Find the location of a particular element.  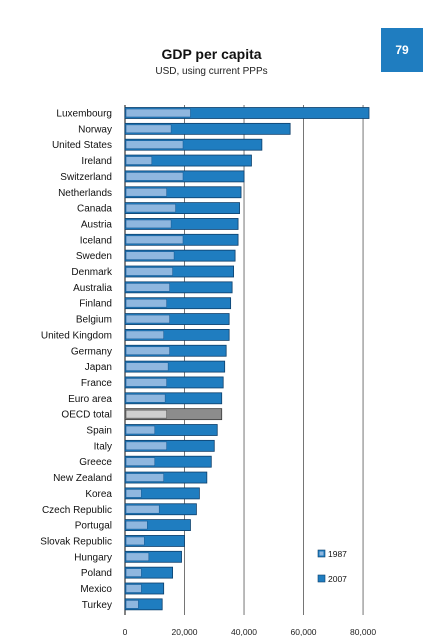

bar-2007-luxembourg is located at coordinates (247, 113).